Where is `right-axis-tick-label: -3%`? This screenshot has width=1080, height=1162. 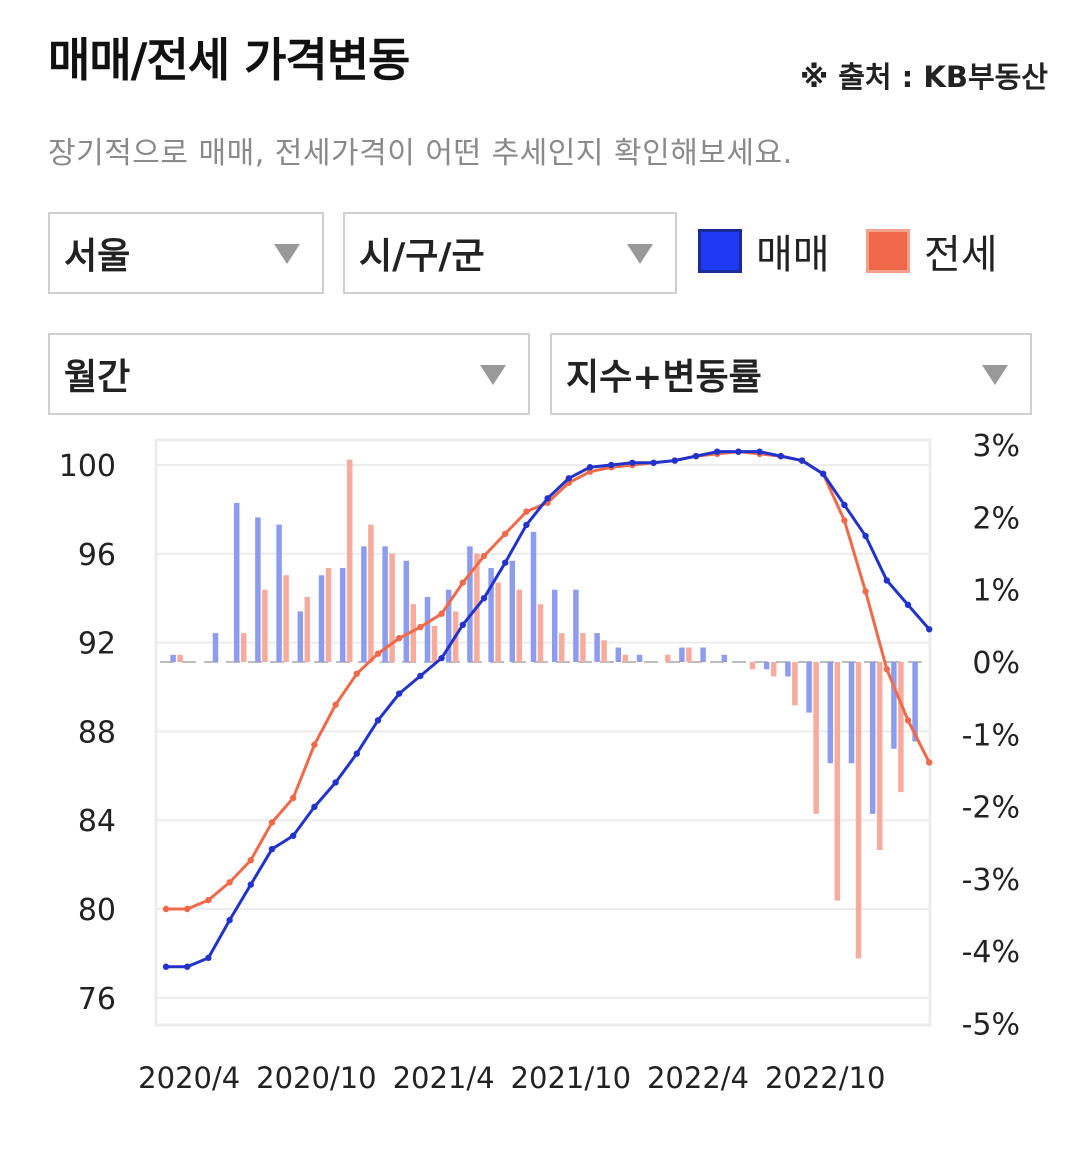
right-axis-tick-label: -3% is located at coordinates (991, 880).